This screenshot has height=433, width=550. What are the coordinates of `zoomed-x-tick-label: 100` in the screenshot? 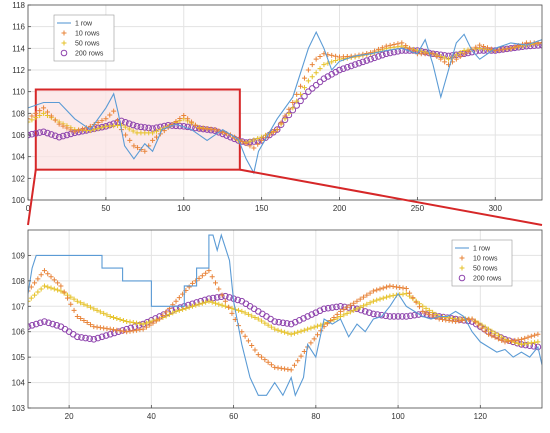 It's located at (398, 416).